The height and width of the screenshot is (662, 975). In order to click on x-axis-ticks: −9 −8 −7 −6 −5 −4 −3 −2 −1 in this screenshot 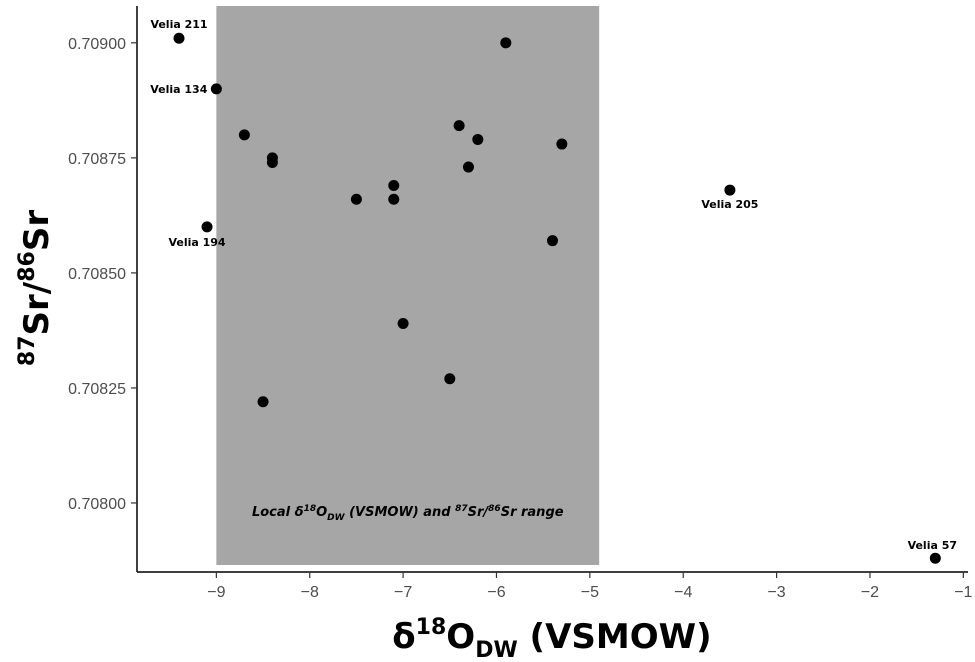, I will do `click(590, 586)`.